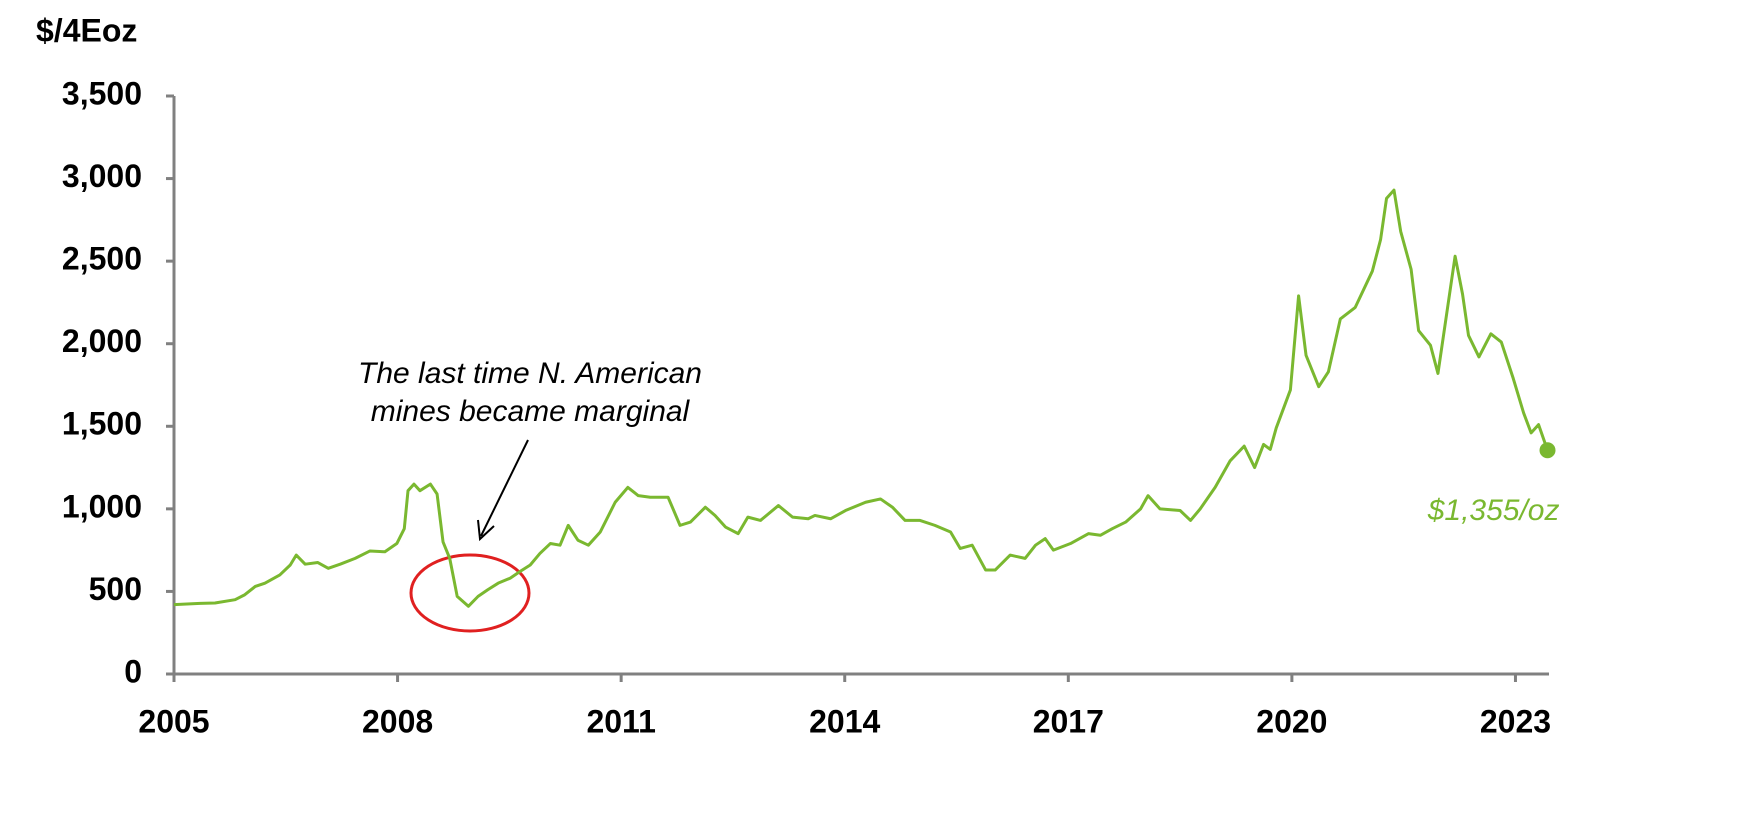  I want to click on end-label: $1,355/oz, so click(1493, 510).